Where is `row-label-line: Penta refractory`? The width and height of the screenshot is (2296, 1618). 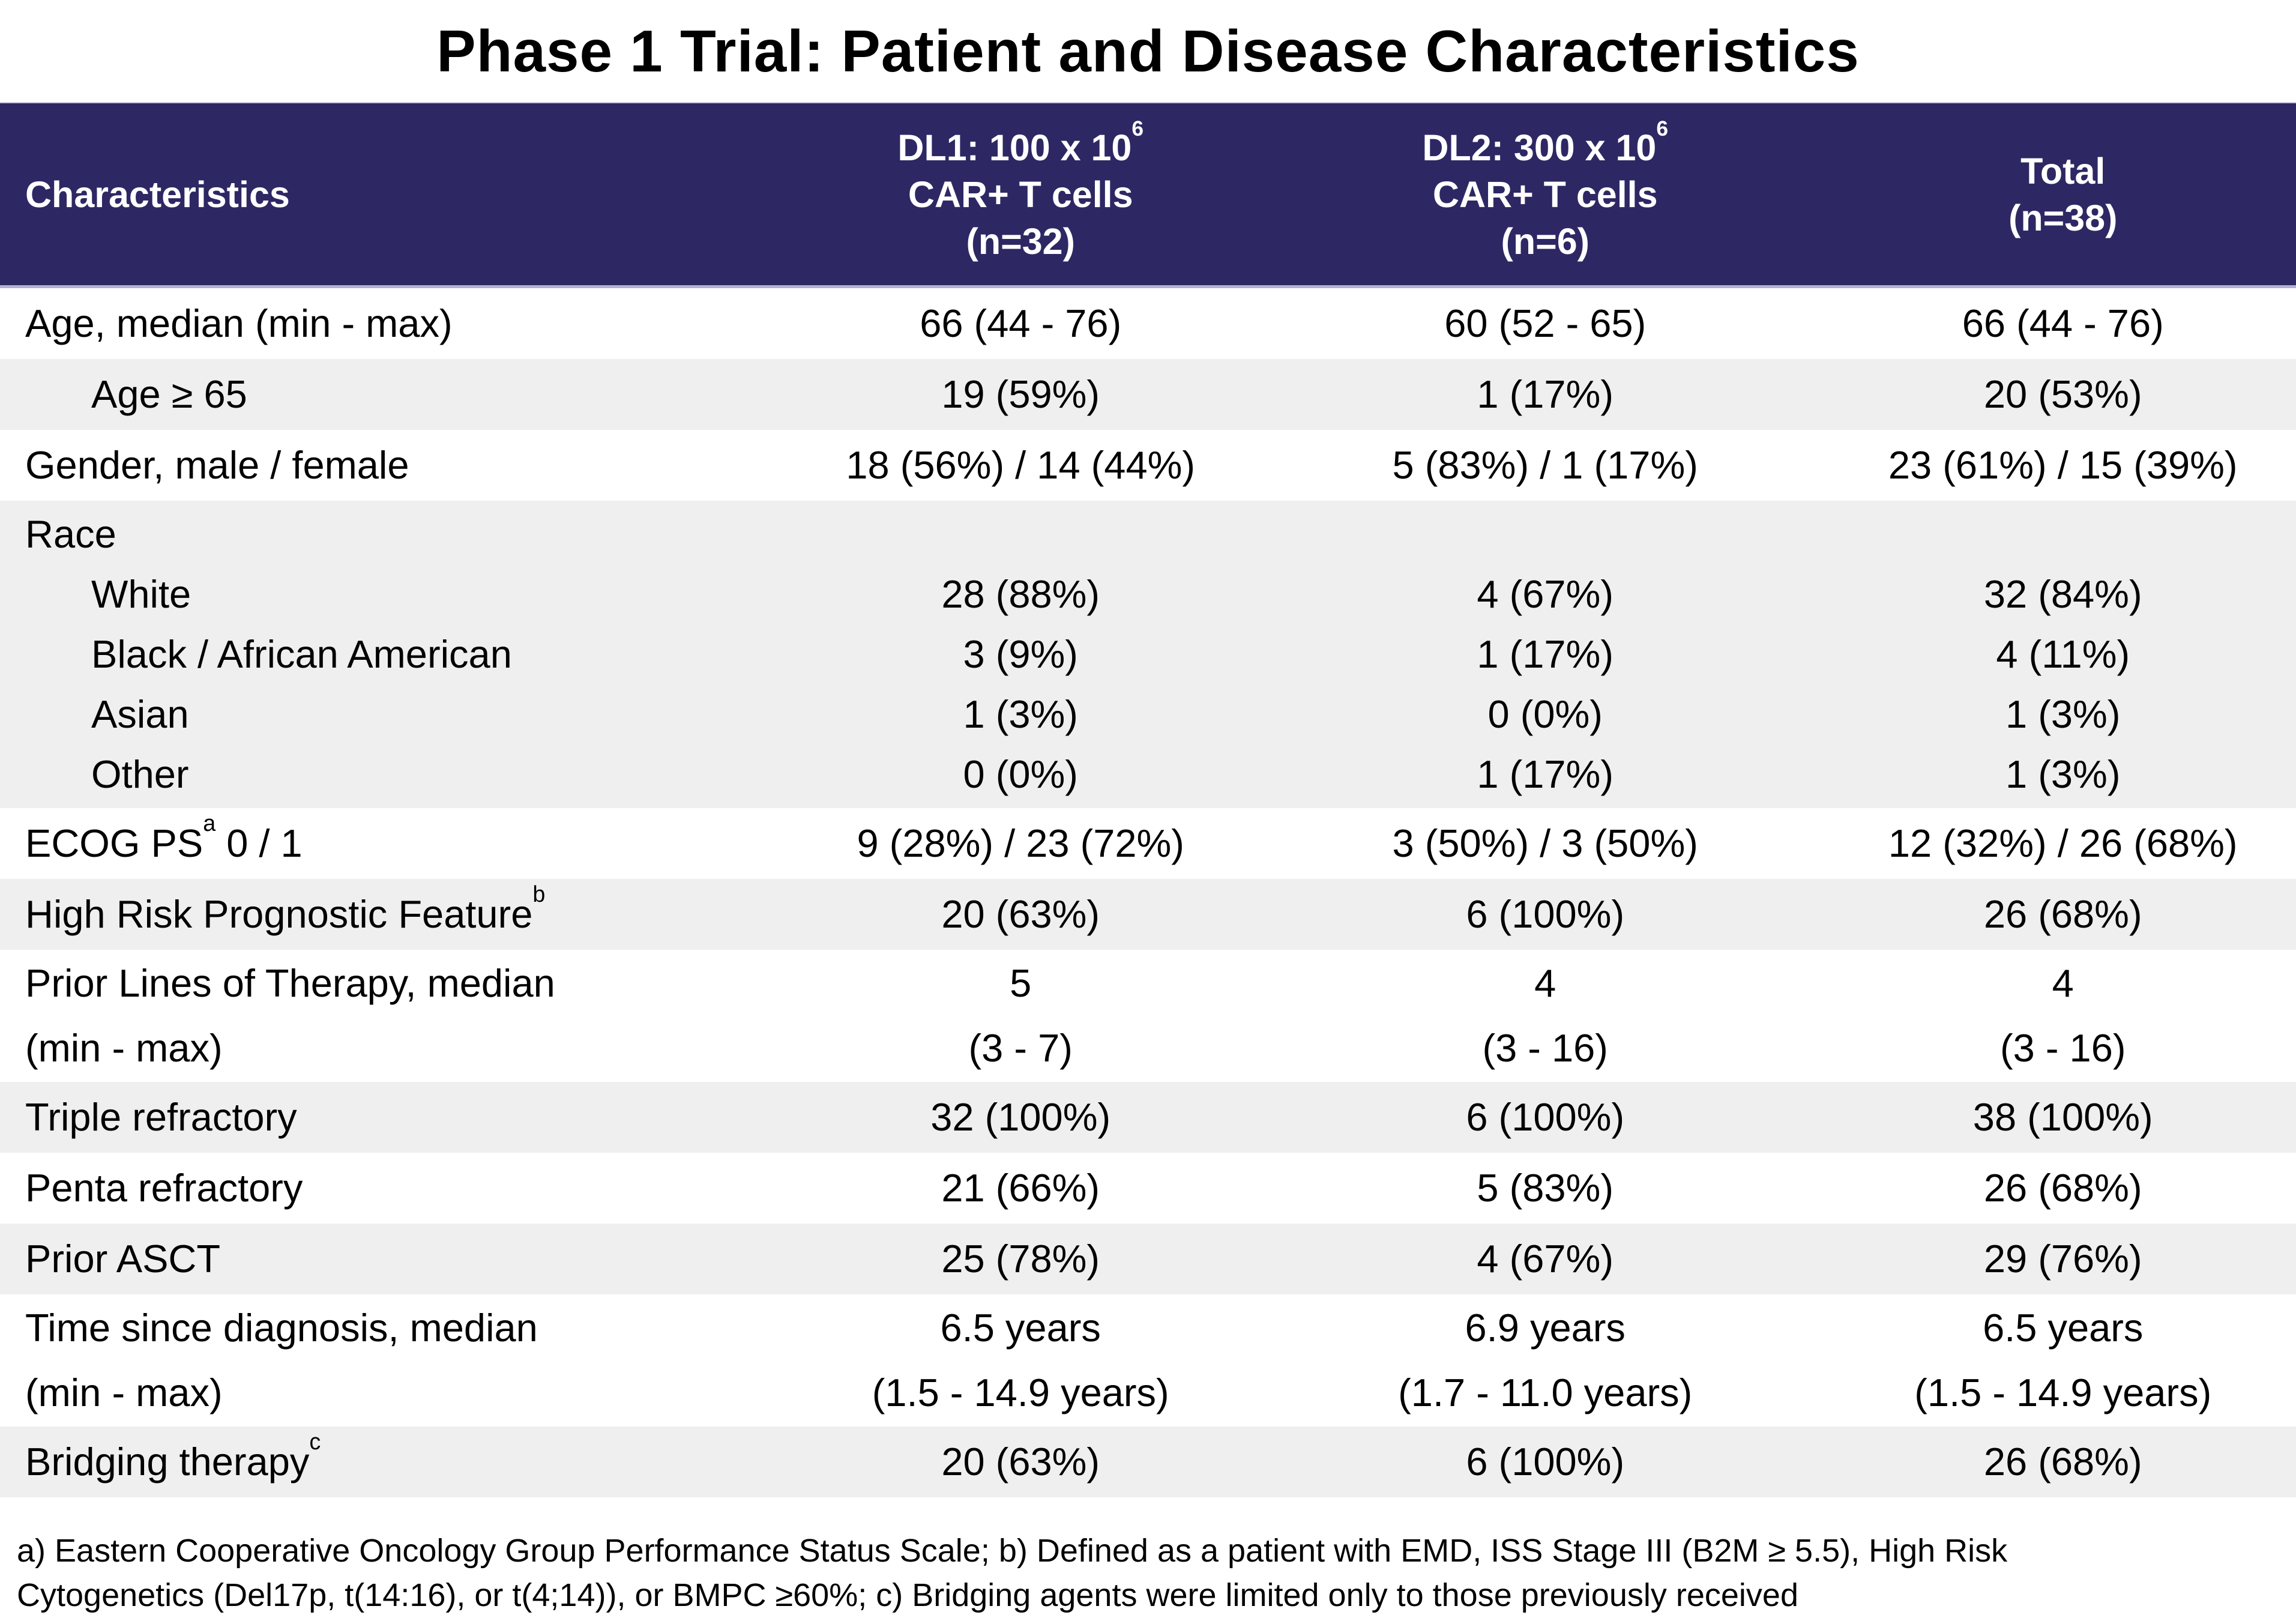 row-label-line: Penta refractory is located at coordinates (164, 1188).